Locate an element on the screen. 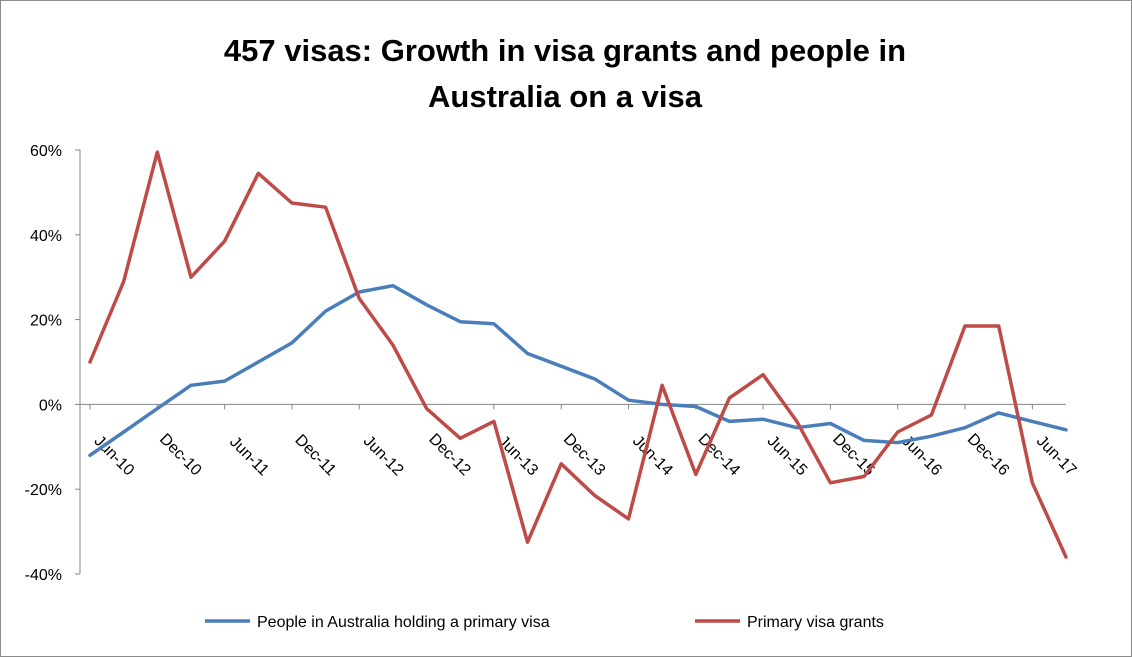 The height and width of the screenshot is (657, 1132). x-tick-label: Dec-11 is located at coordinates (315, 456).